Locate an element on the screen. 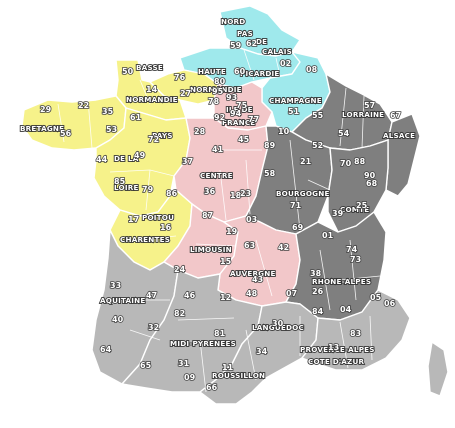  department-number-89: 89 is located at coordinates (270, 145).